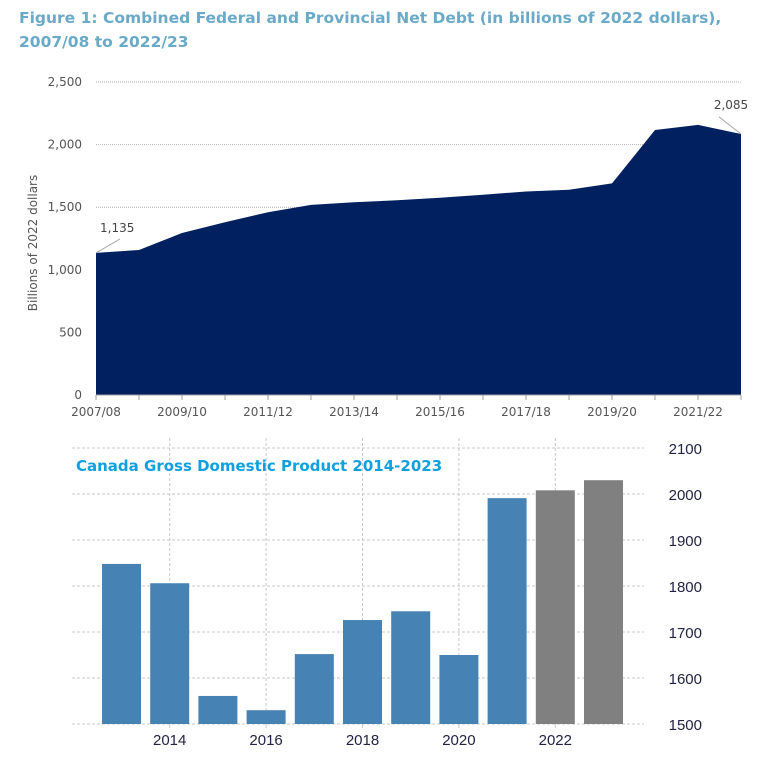 Image resolution: width=759 pixels, height=777 pixels. What do you see at coordinates (685, 725) in the screenshot?
I see `c2-y-tick-label: 1500` at bounding box center [685, 725].